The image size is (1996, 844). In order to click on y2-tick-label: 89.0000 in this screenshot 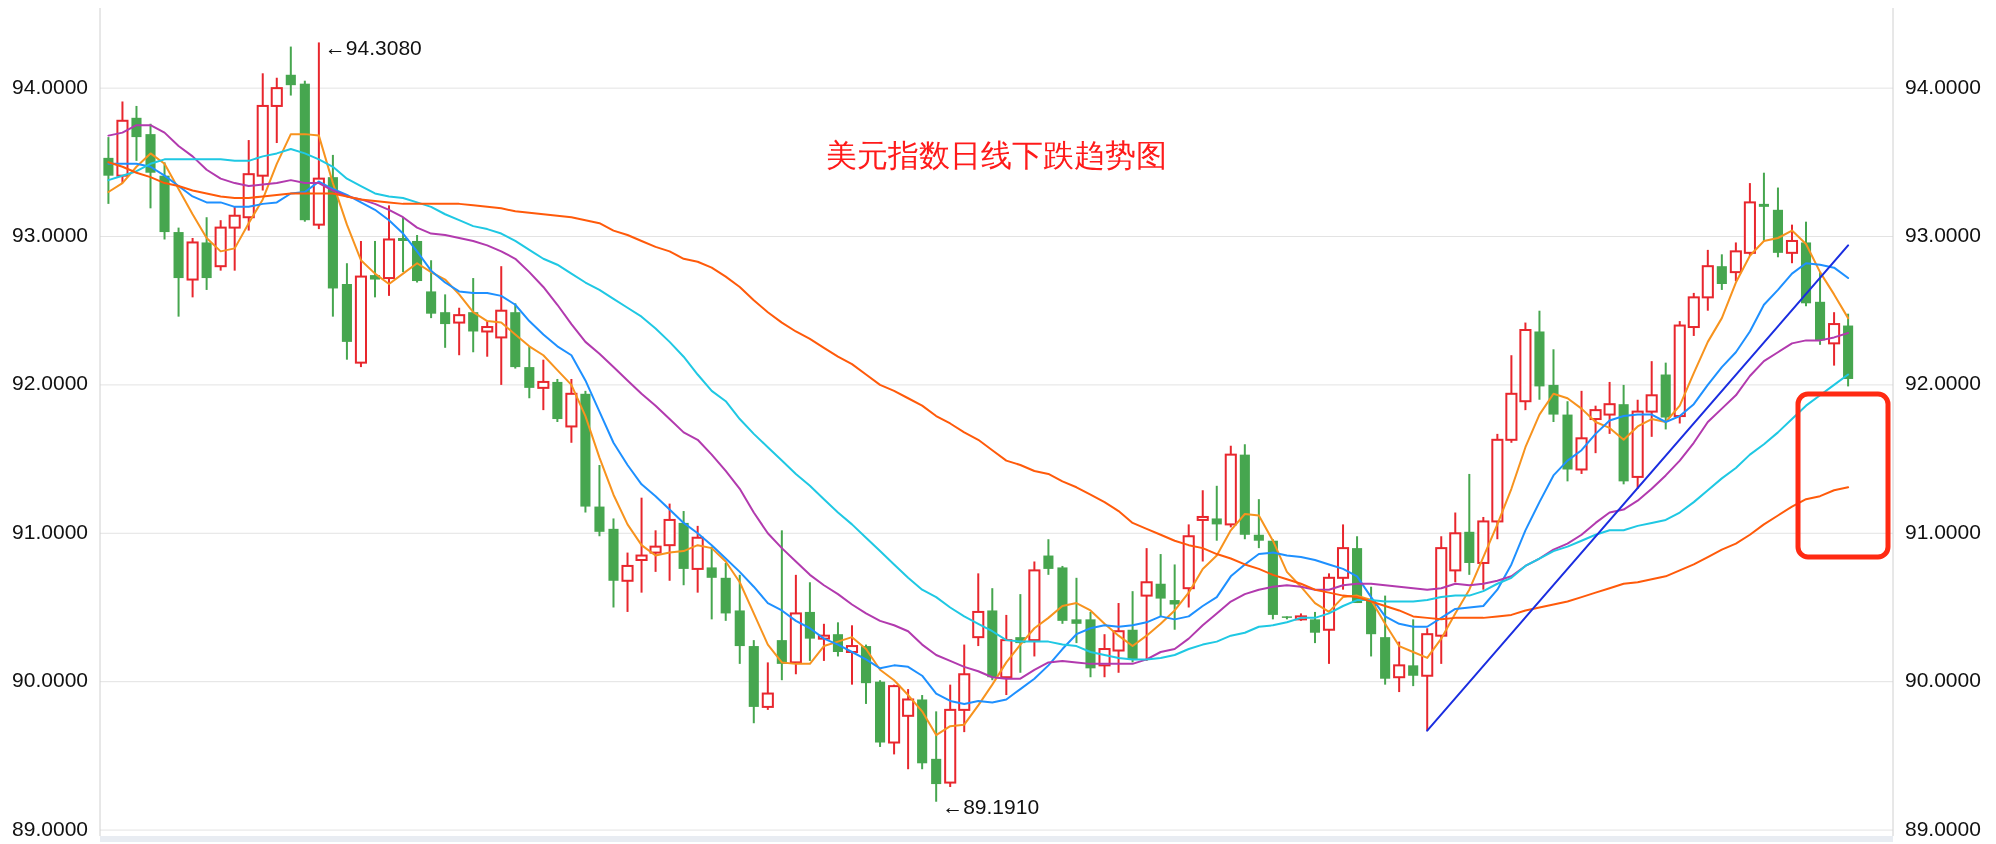, I will do `click(1943, 828)`.